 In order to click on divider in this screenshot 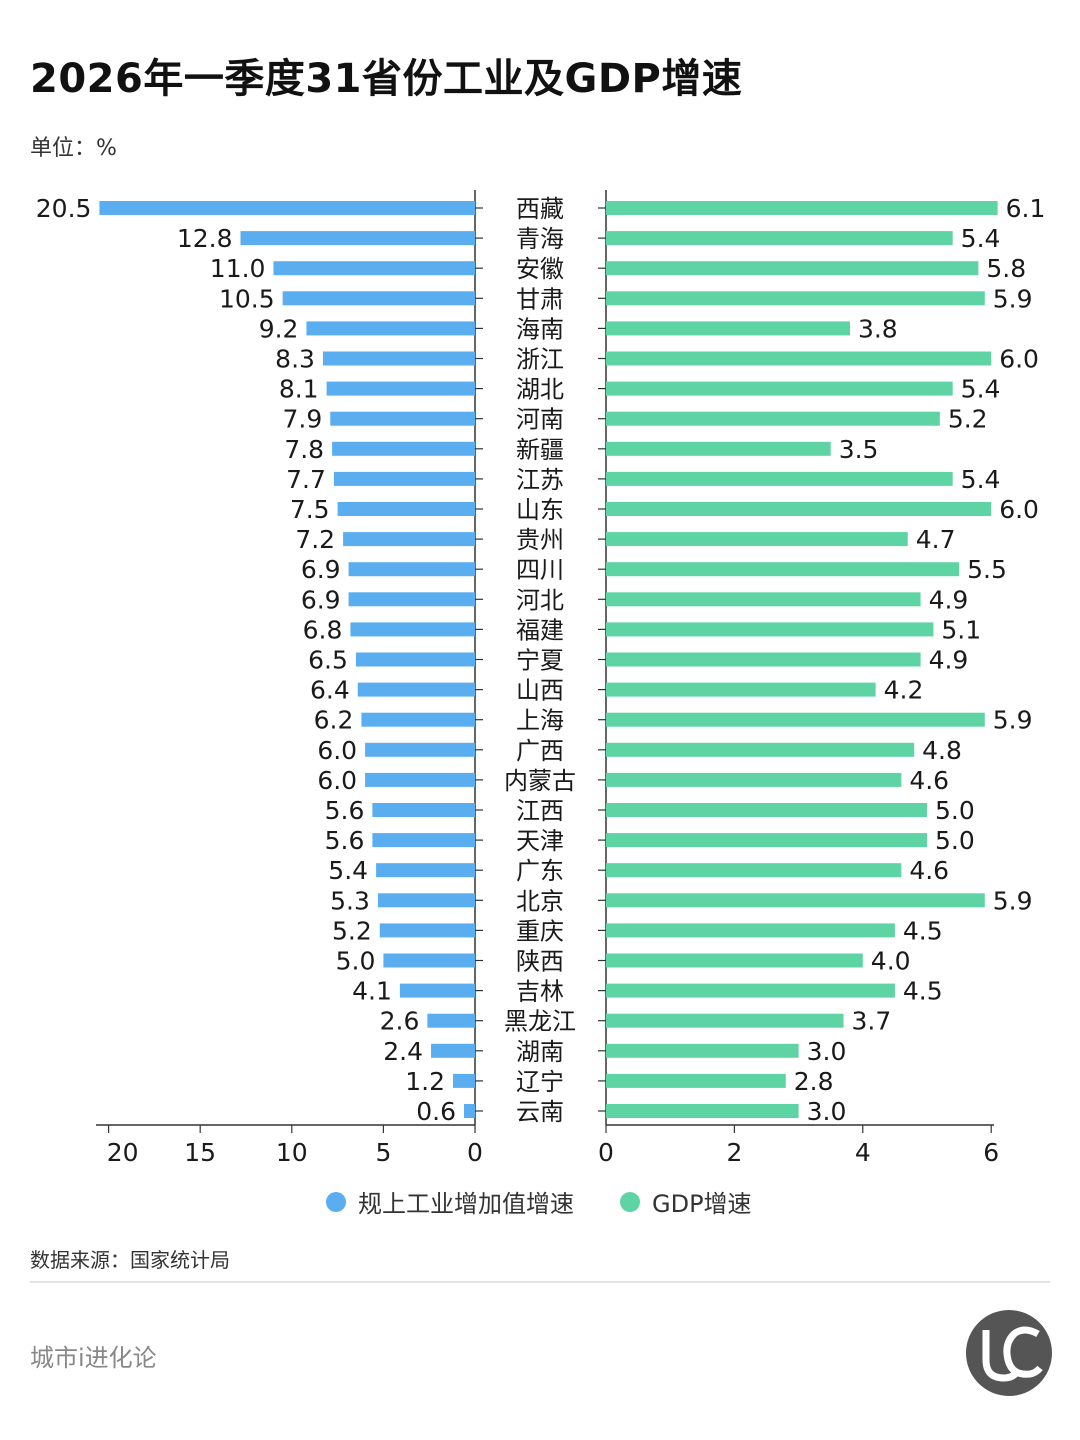, I will do `click(540, 1282)`.